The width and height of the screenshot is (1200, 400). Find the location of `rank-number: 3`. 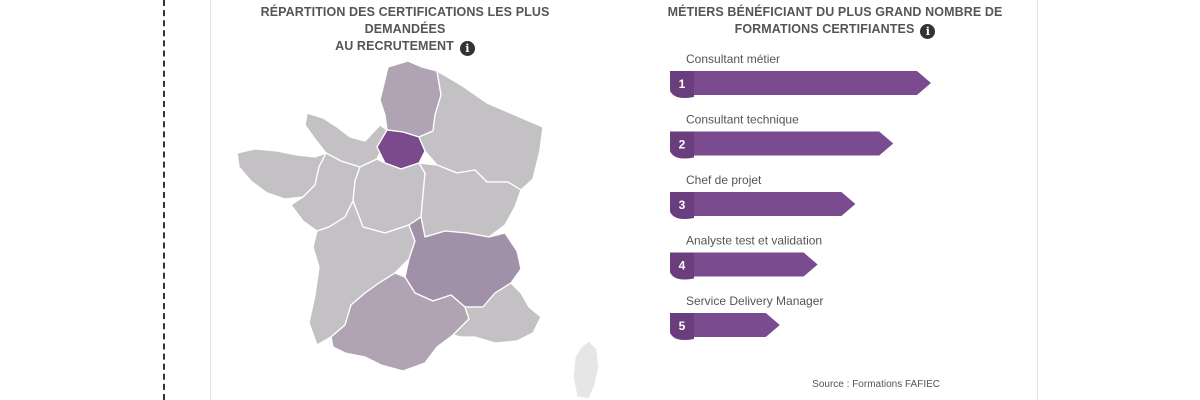

rank-number: 3 is located at coordinates (682, 205).